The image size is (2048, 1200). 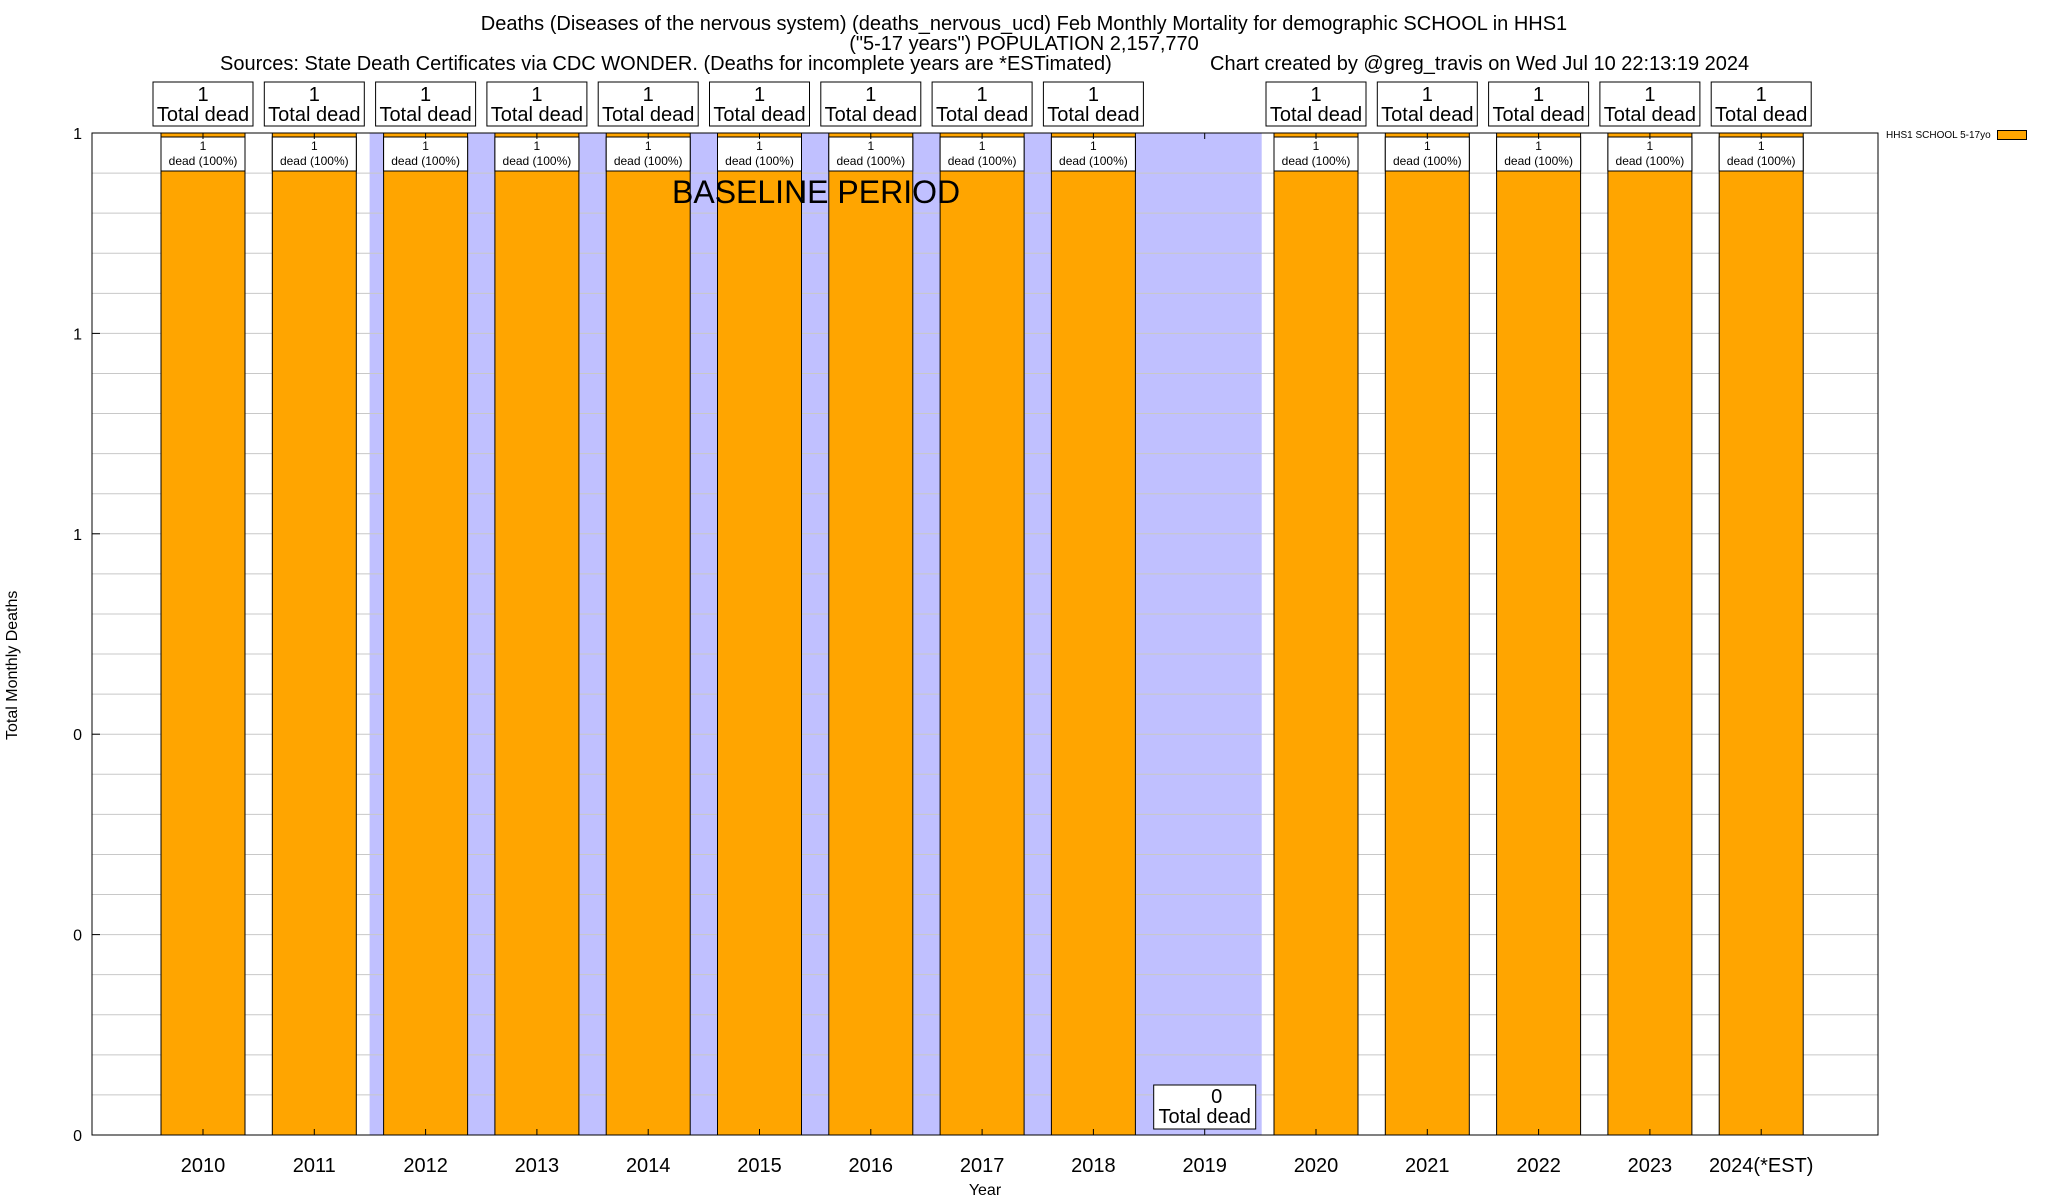 I want to click on x-tick-label: 2022, so click(x=1538, y=1166).